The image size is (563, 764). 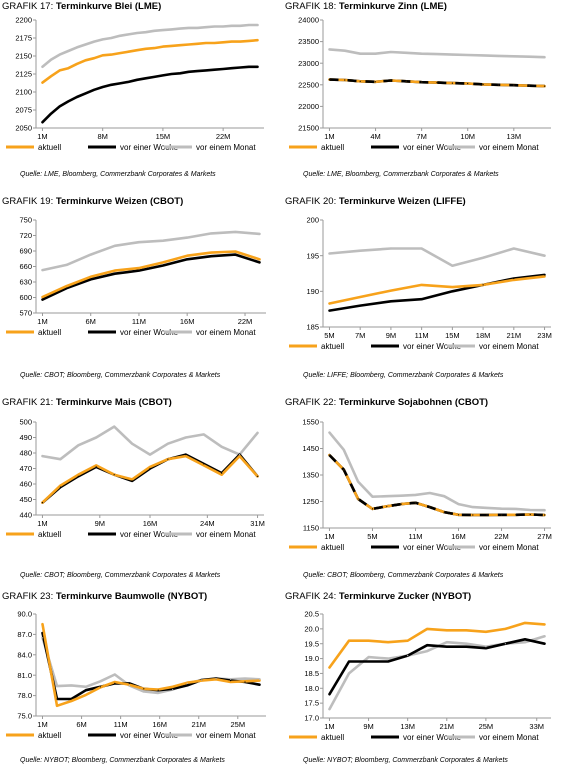 I want to click on y-tick-label: 23000, so click(x=308, y=63).